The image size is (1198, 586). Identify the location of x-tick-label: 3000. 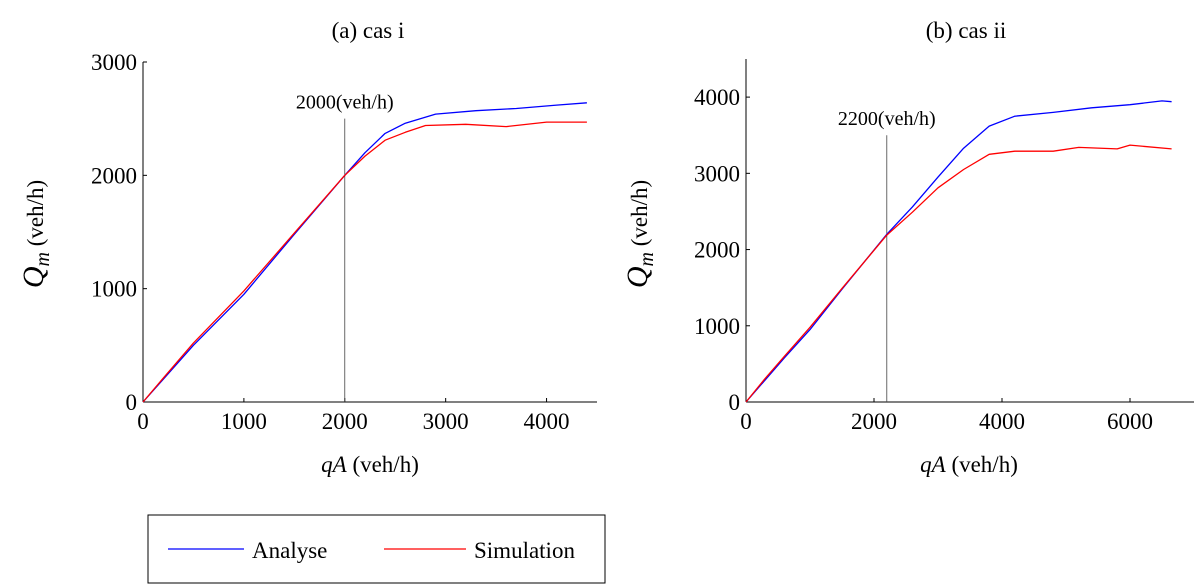
(446, 421).